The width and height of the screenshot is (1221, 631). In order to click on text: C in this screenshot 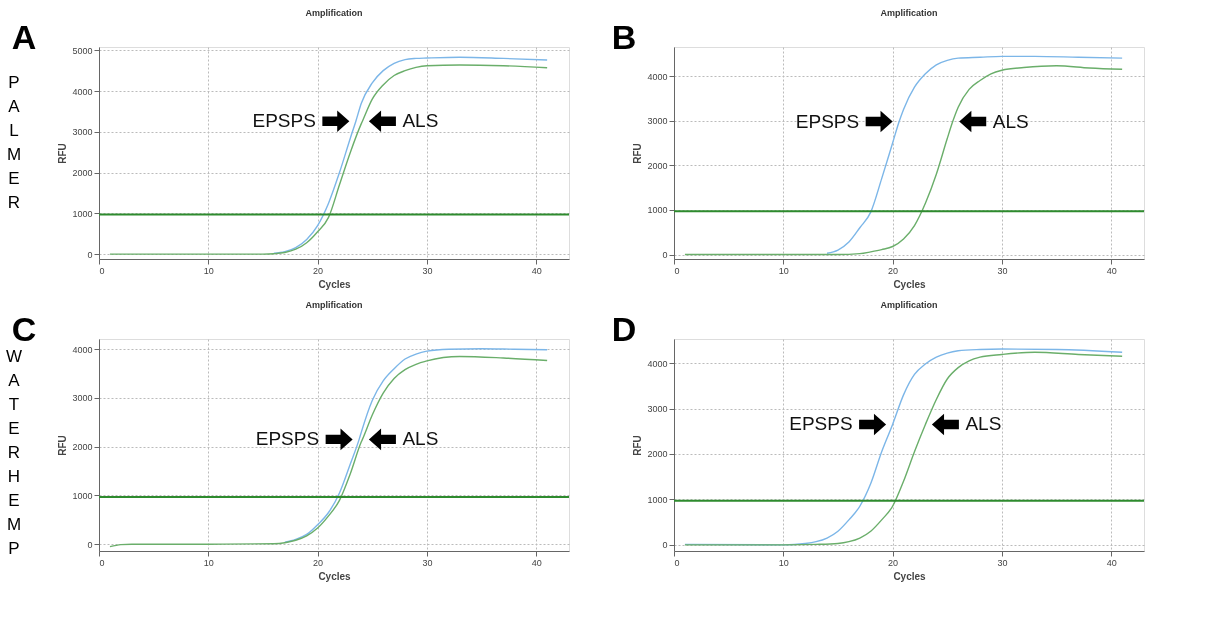, I will do `click(24, 329)`.